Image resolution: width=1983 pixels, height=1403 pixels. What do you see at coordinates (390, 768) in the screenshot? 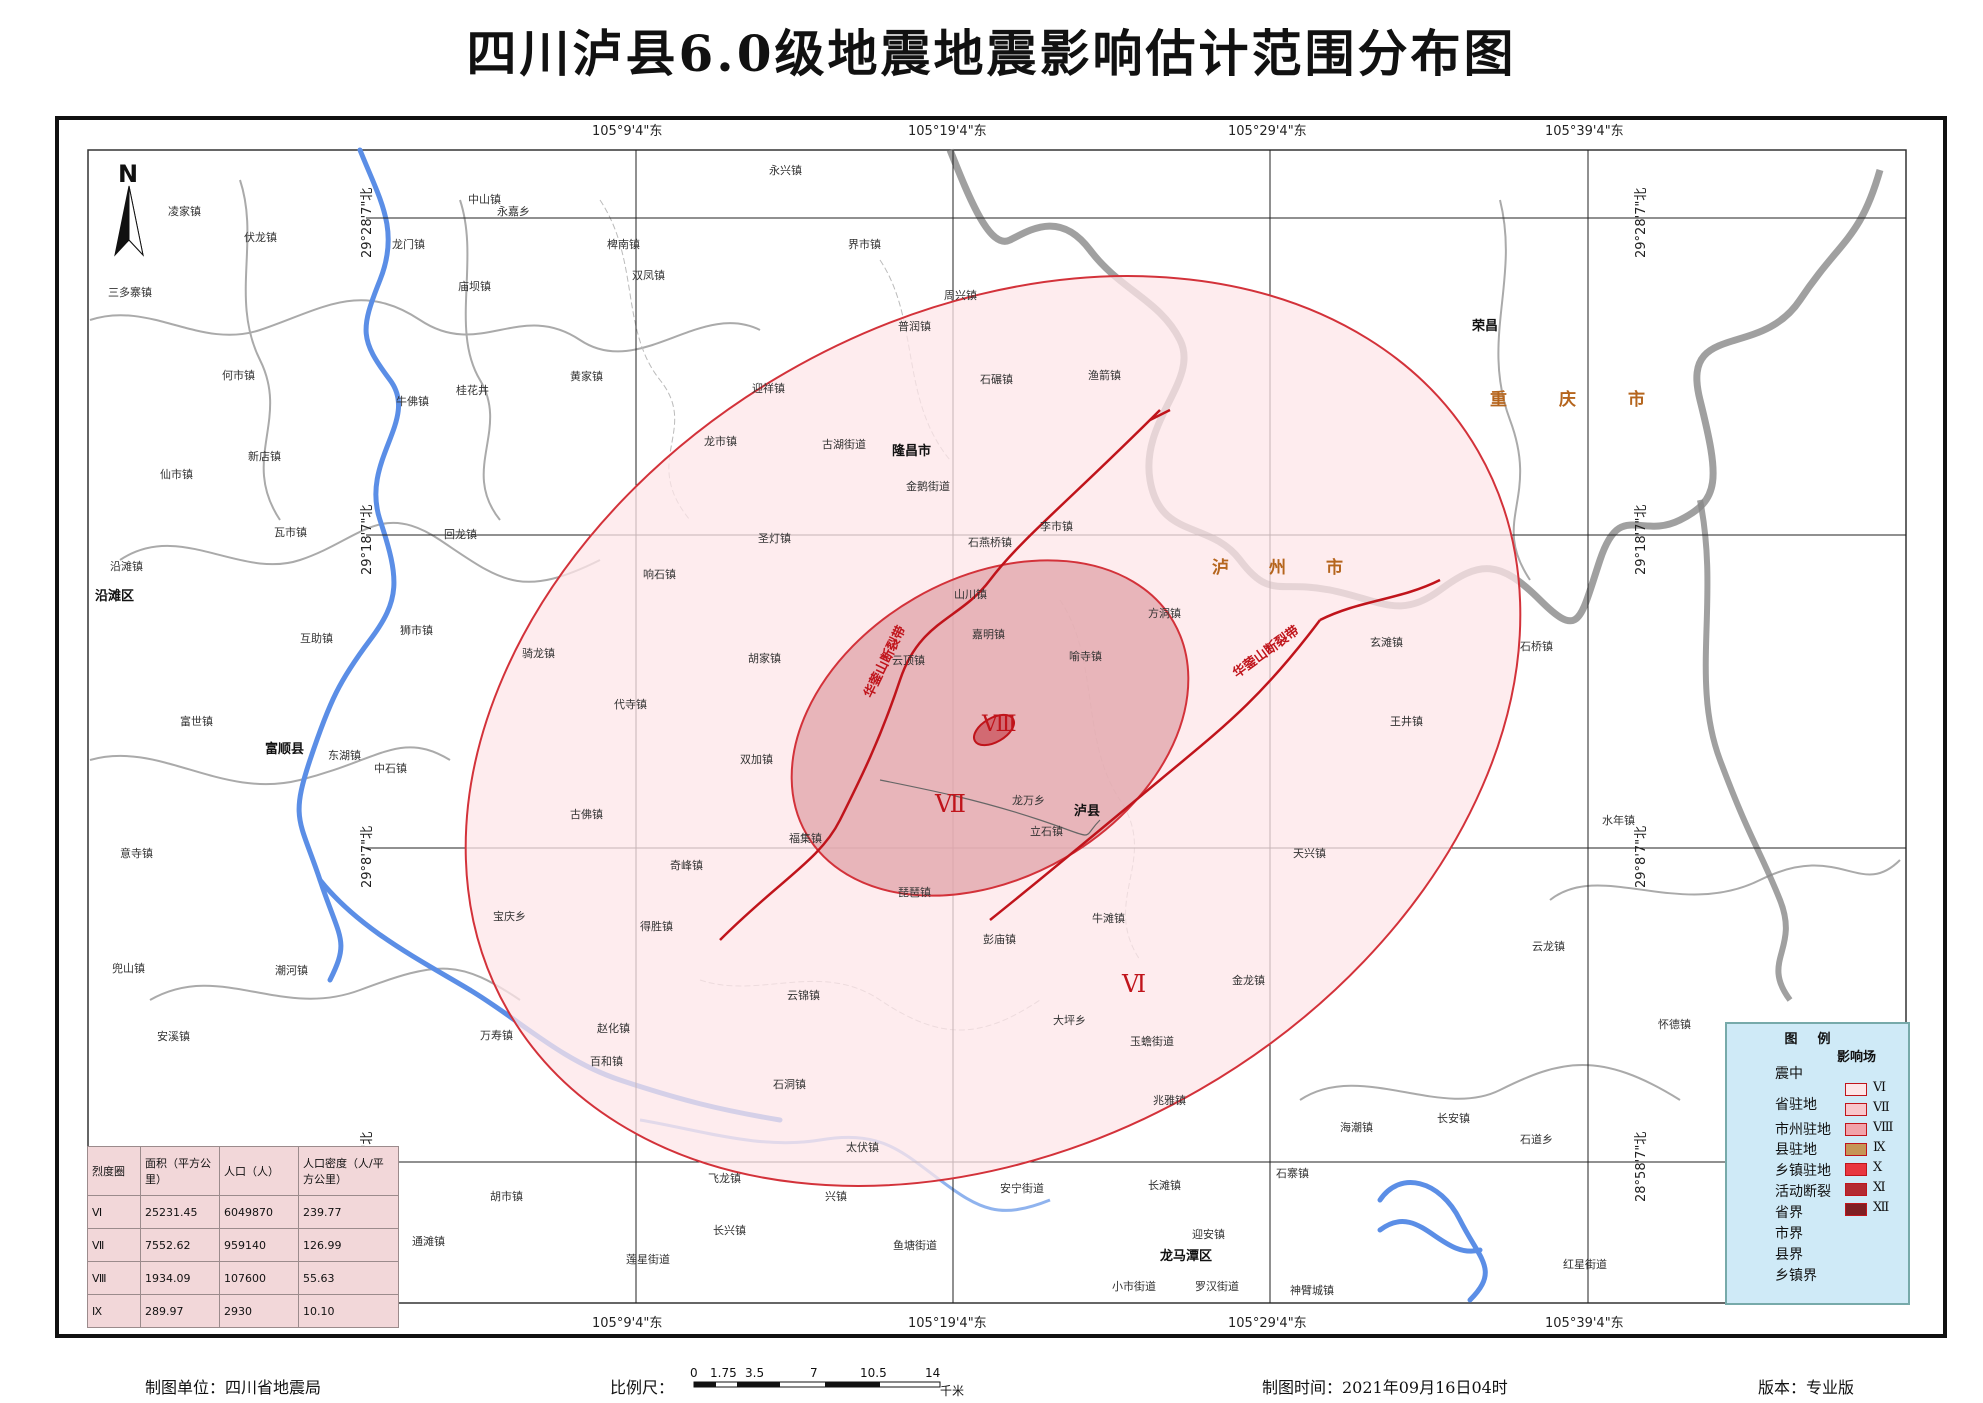
I see `town-label: 中石镇` at bounding box center [390, 768].